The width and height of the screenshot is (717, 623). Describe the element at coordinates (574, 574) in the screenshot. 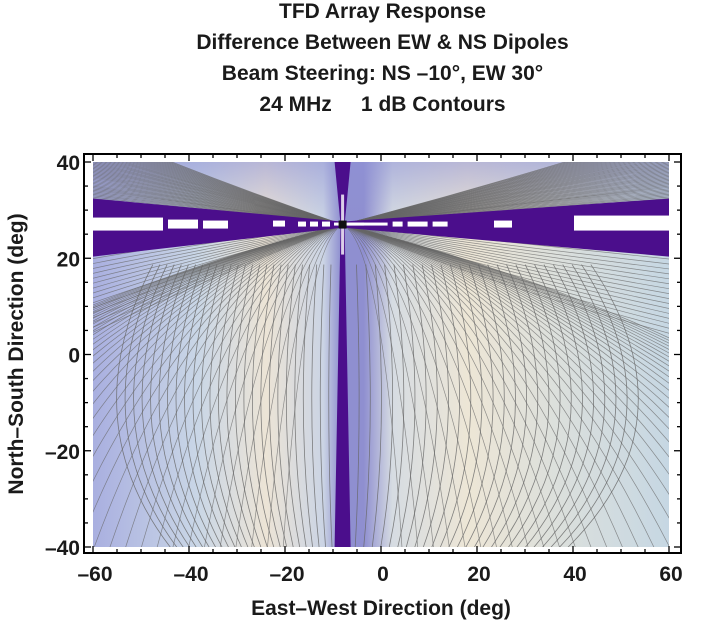

I see `x-tick-label: 40` at that location.